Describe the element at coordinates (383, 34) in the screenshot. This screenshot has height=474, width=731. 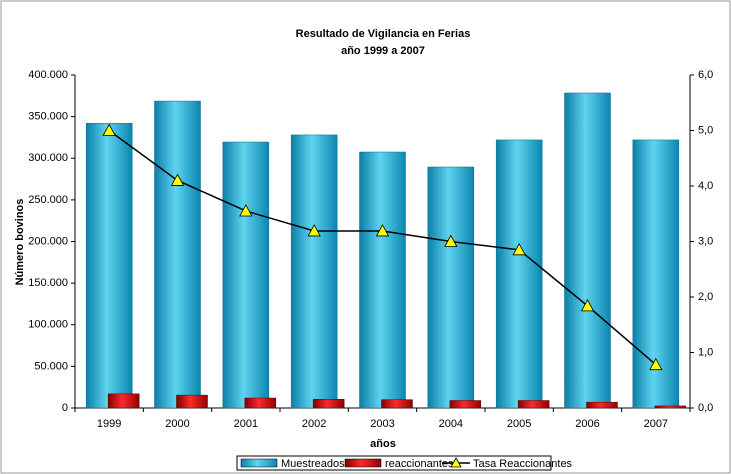
I see `chart-title: Resultado de Vigilancia en Ferias` at that location.